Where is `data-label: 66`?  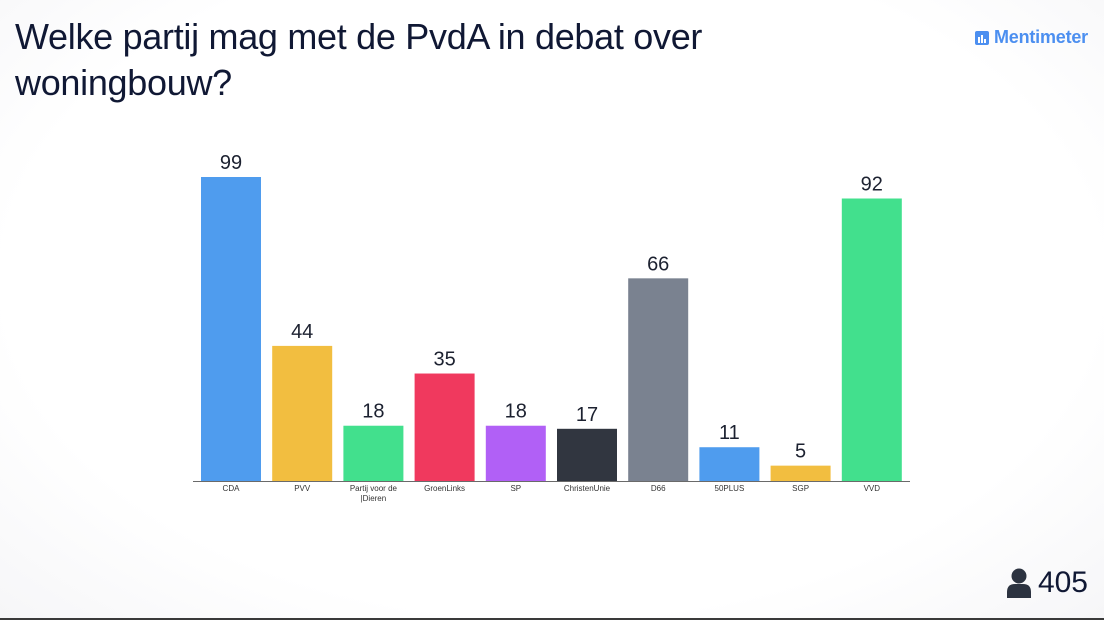
data-label: 66 is located at coordinates (658, 264).